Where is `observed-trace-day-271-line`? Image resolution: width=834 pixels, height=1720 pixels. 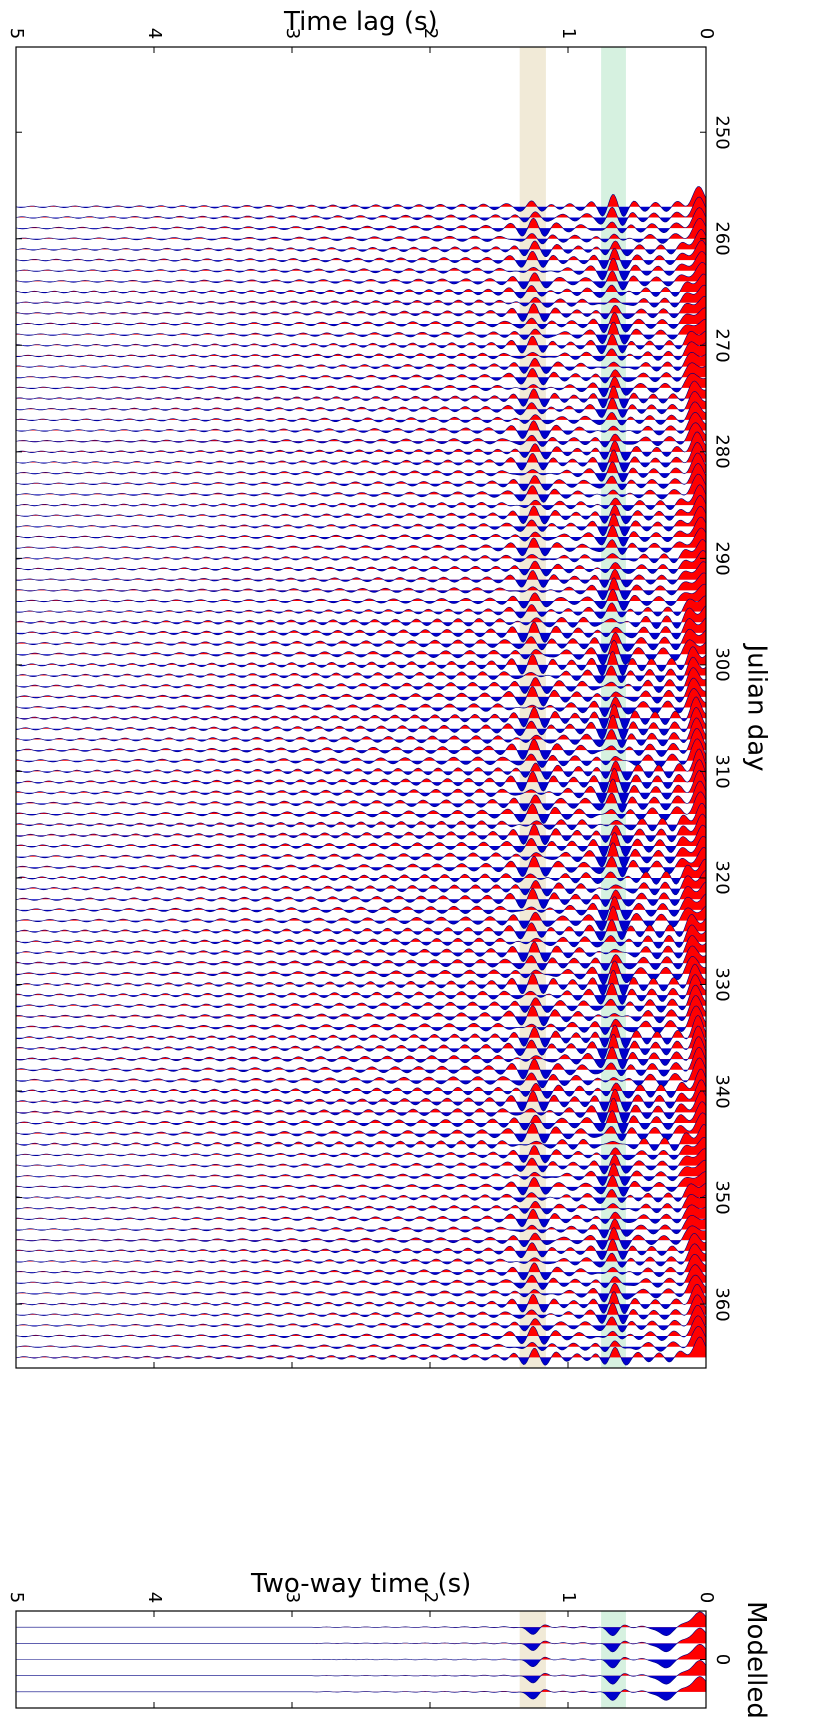
observed-trace-day-271-line is located at coordinates (361, 351).